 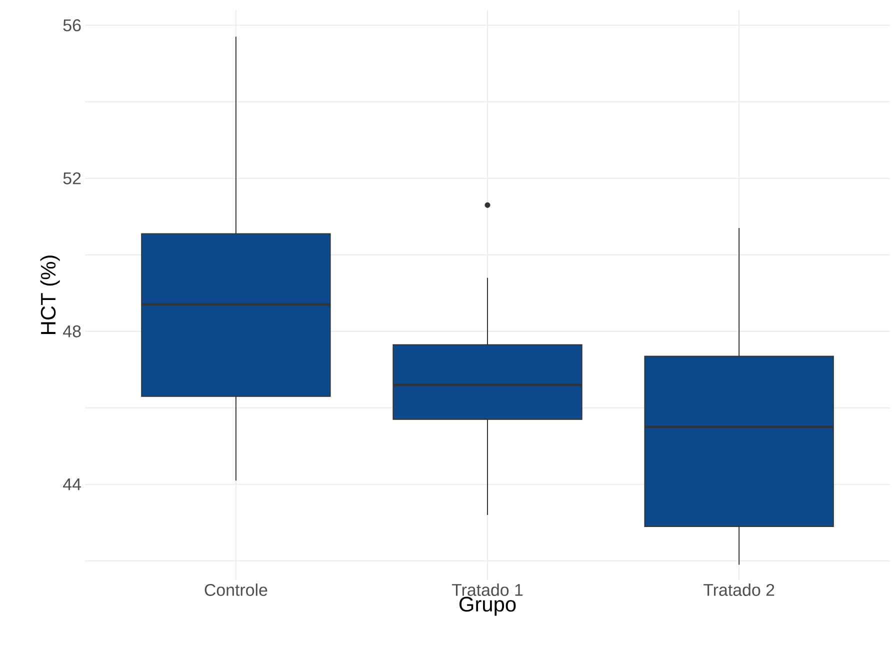 I want to click on y-tick-label: 52, so click(x=72, y=178).